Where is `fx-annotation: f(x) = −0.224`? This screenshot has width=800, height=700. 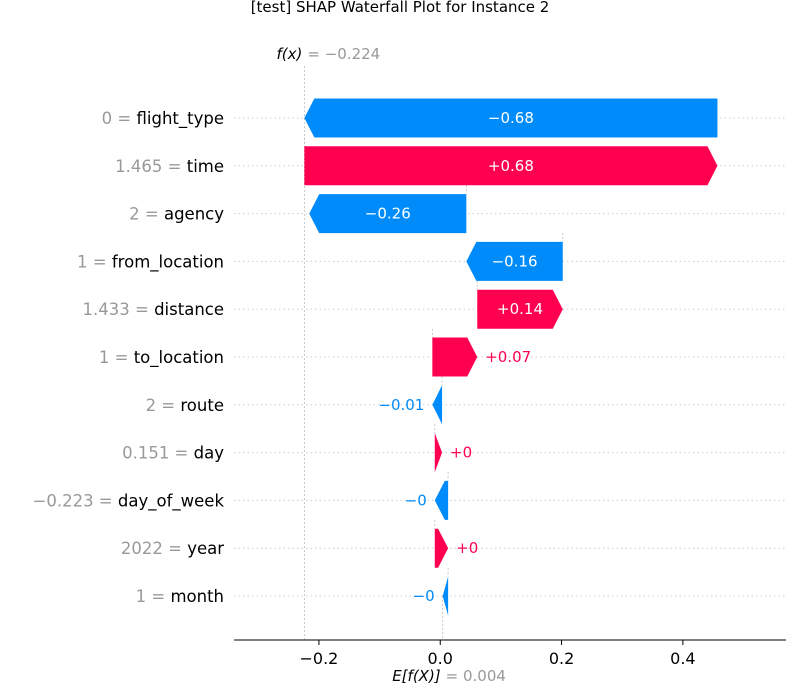 fx-annotation: f(x) = −0.224 is located at coordinates (328, 54).